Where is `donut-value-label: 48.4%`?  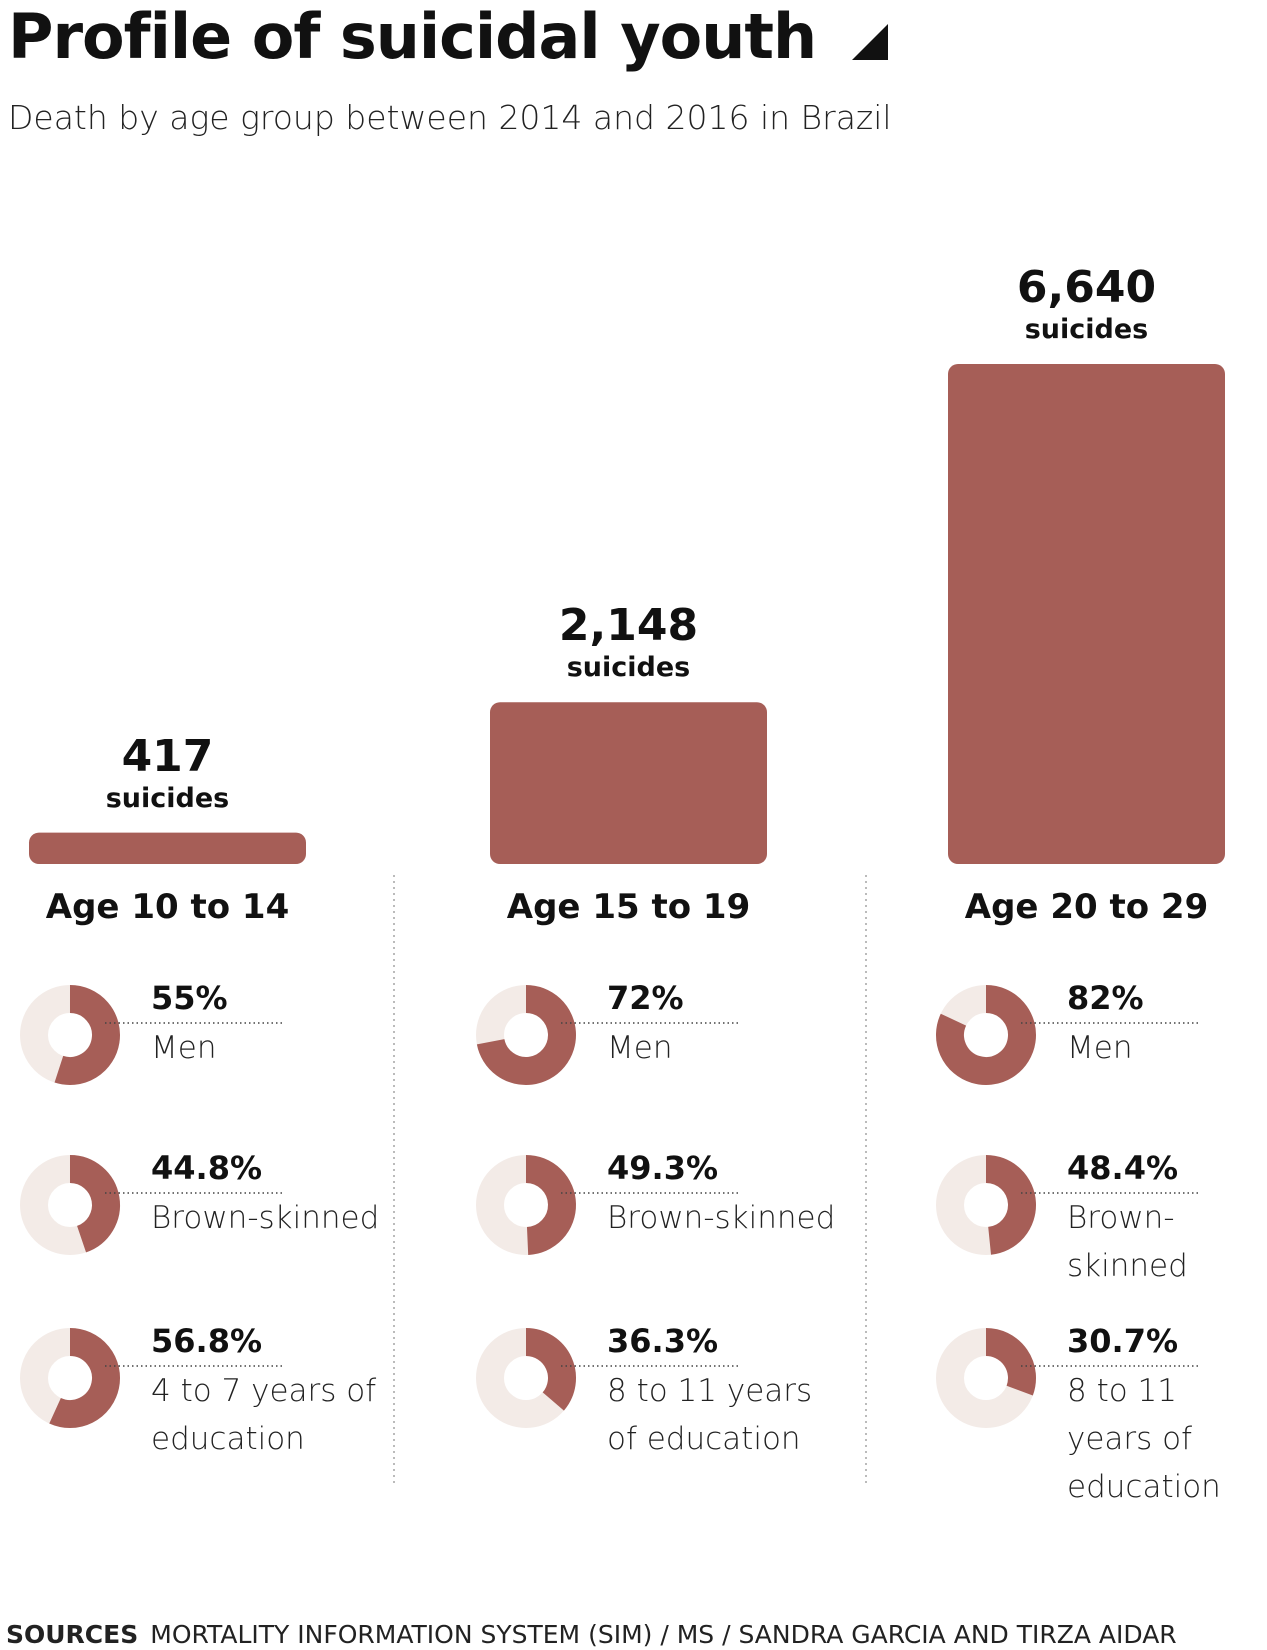 donut-value-label: 48.4% is located at coordinates (1123, 1168).